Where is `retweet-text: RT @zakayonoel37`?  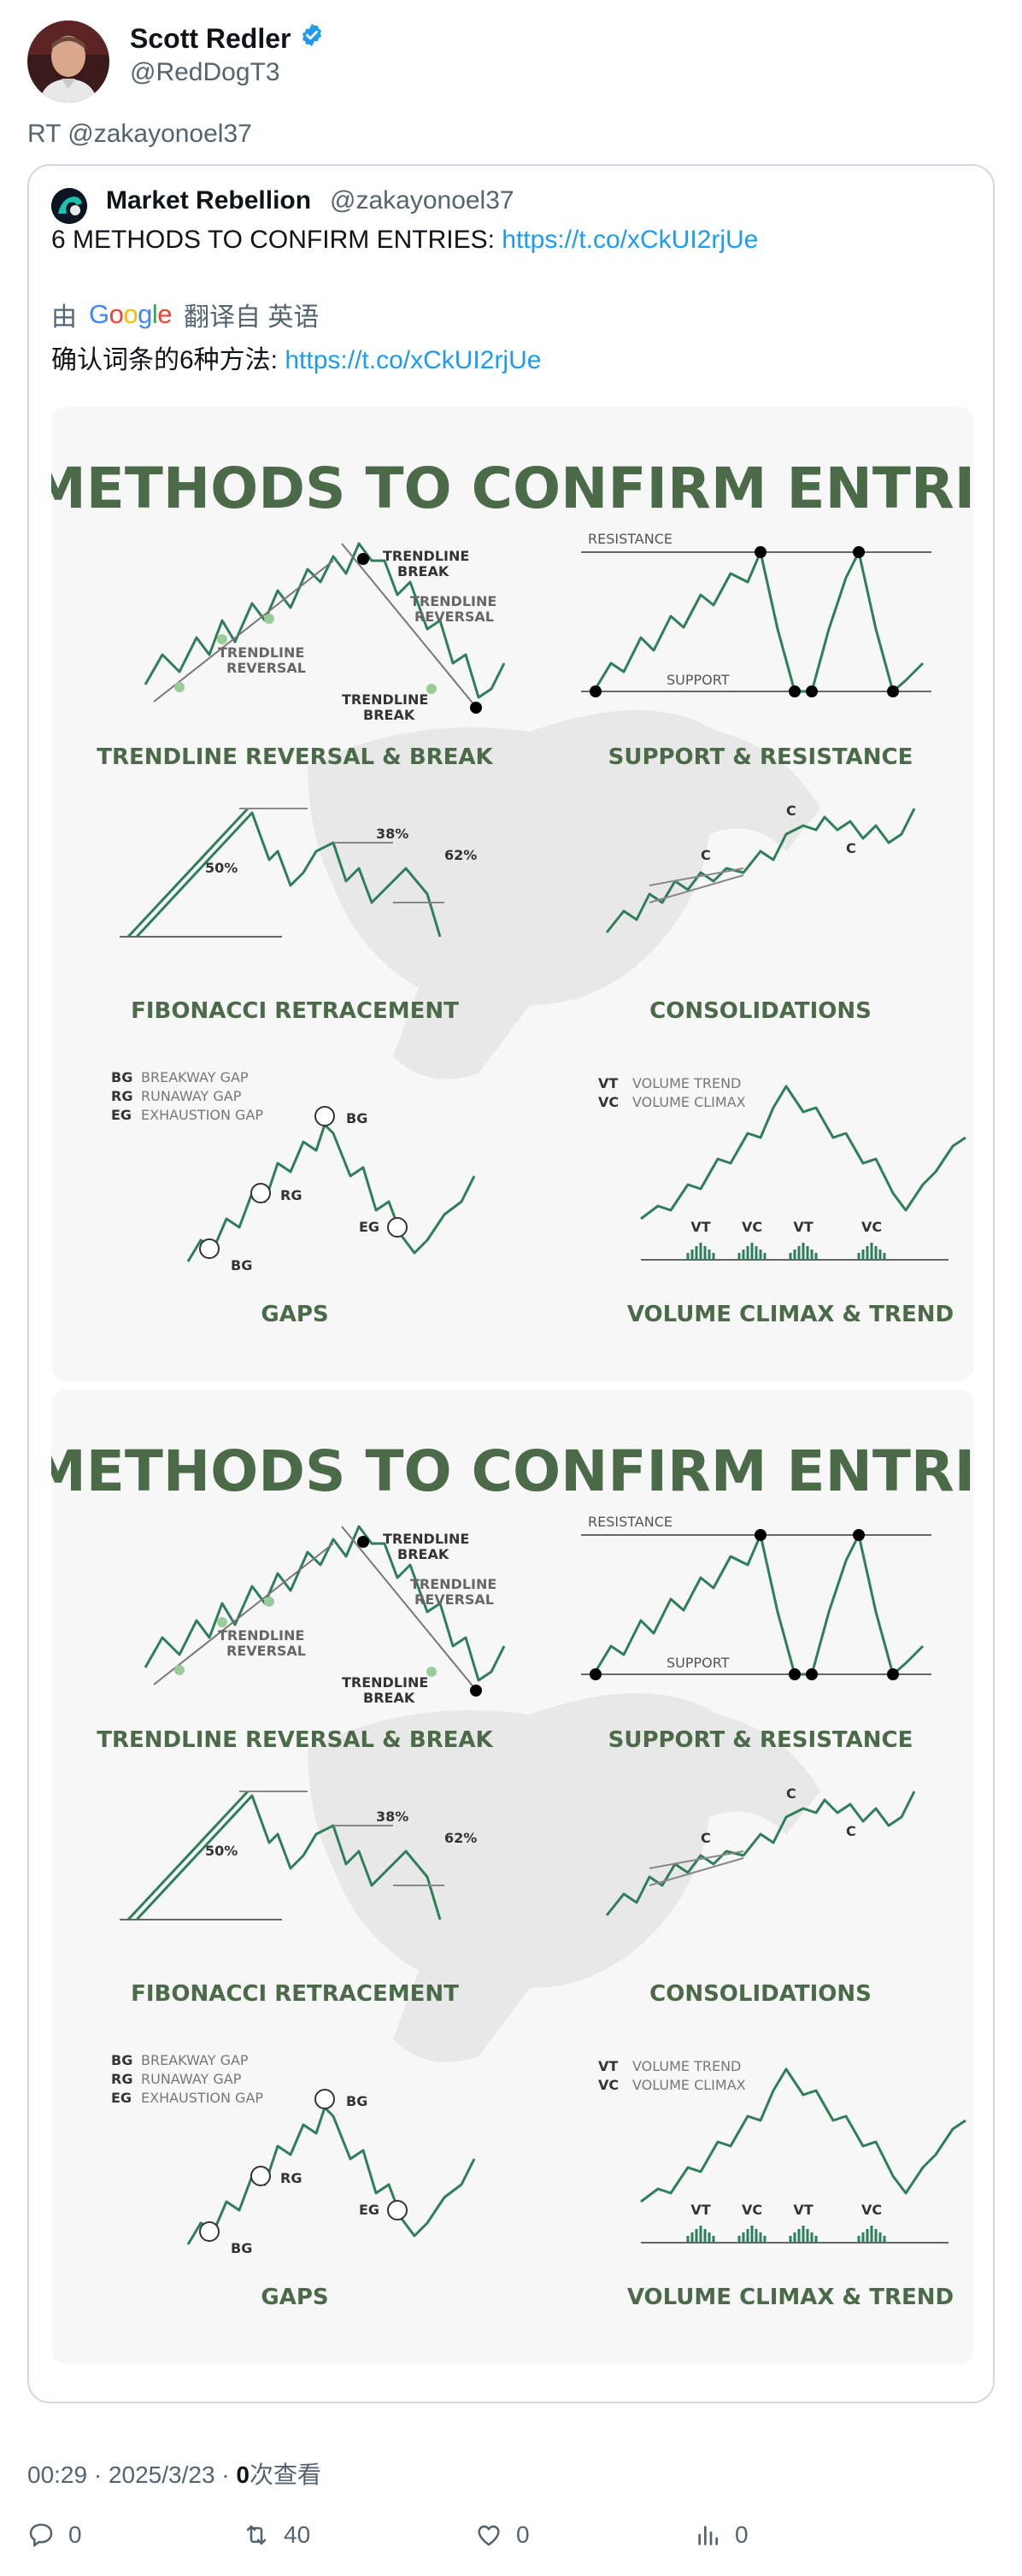 retweet-text: RT @zakayonoel37 is located at coordinates (139, 134).